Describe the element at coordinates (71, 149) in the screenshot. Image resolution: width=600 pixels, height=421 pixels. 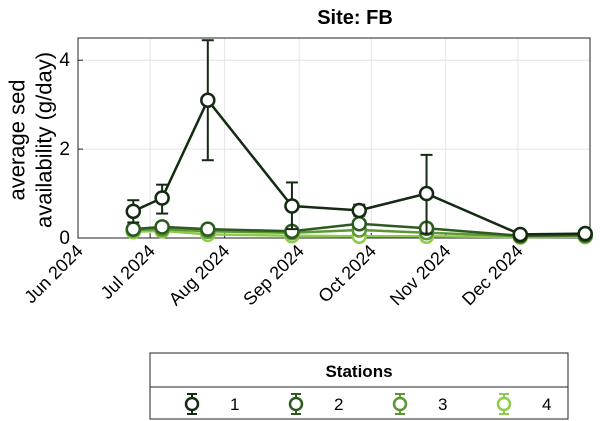
I see `y-ticks: 0 2 4` at that location.